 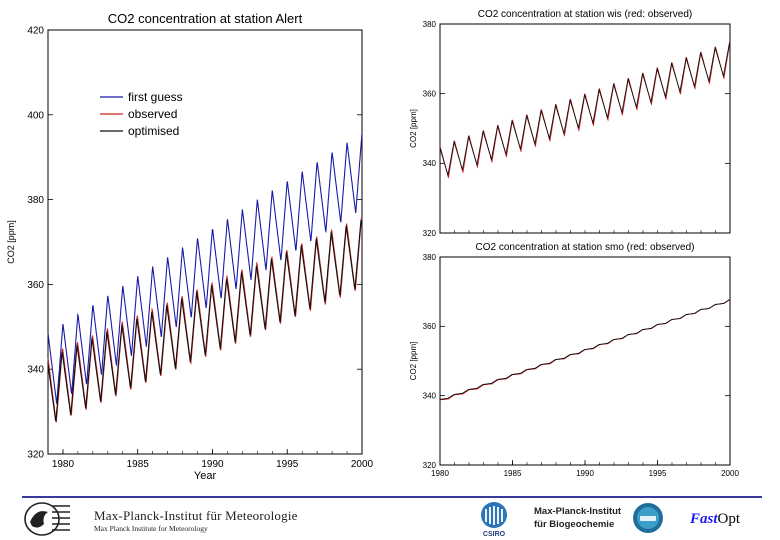 I want to click on csiro-logo-icon: CSIRO, so click(x=494, y=520).